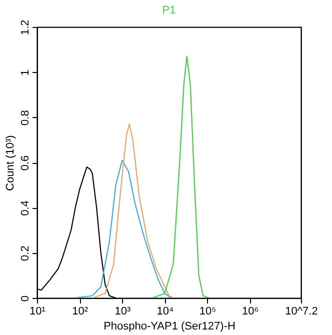  What do you see at coordinates (26, 163) in the screenshot?
I see `y-tick-label: 0.6` at bounding box center [26, 163].